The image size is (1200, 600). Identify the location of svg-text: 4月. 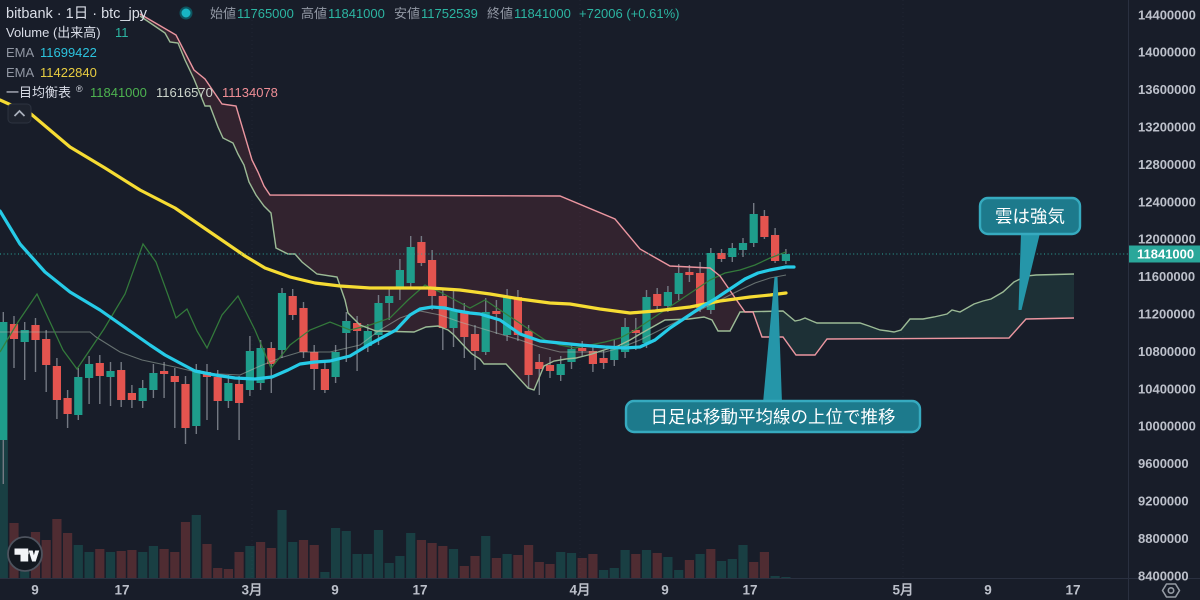
(579, 590).